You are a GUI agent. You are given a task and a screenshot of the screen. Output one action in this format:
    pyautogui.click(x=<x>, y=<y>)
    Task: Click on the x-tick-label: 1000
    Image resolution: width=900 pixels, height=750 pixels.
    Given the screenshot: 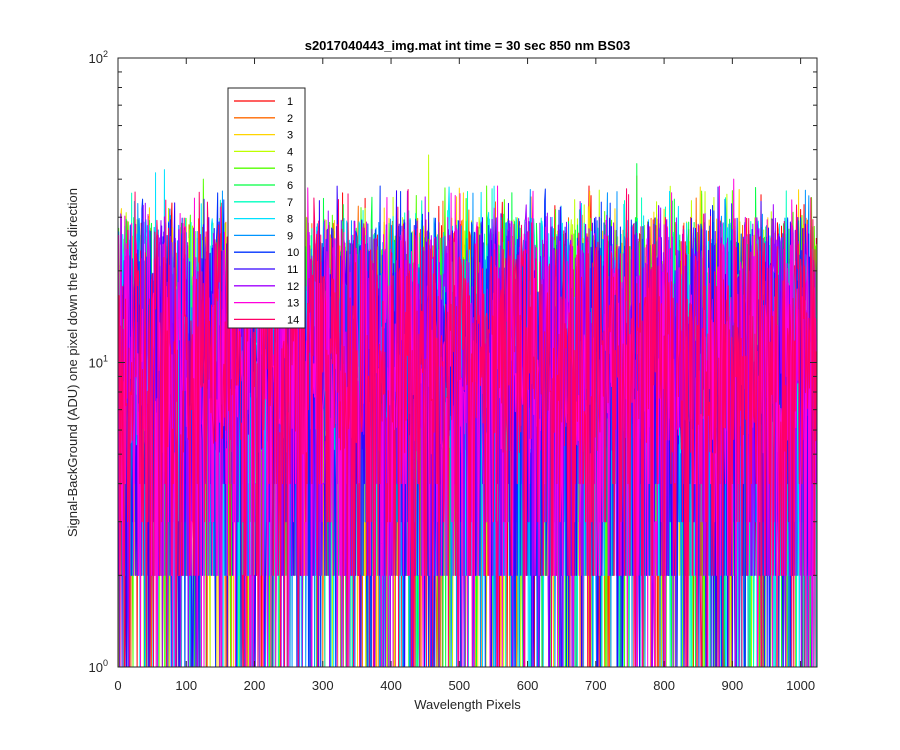 What is the action you would take?
    pyautogui.click(x=800, y=685)
    